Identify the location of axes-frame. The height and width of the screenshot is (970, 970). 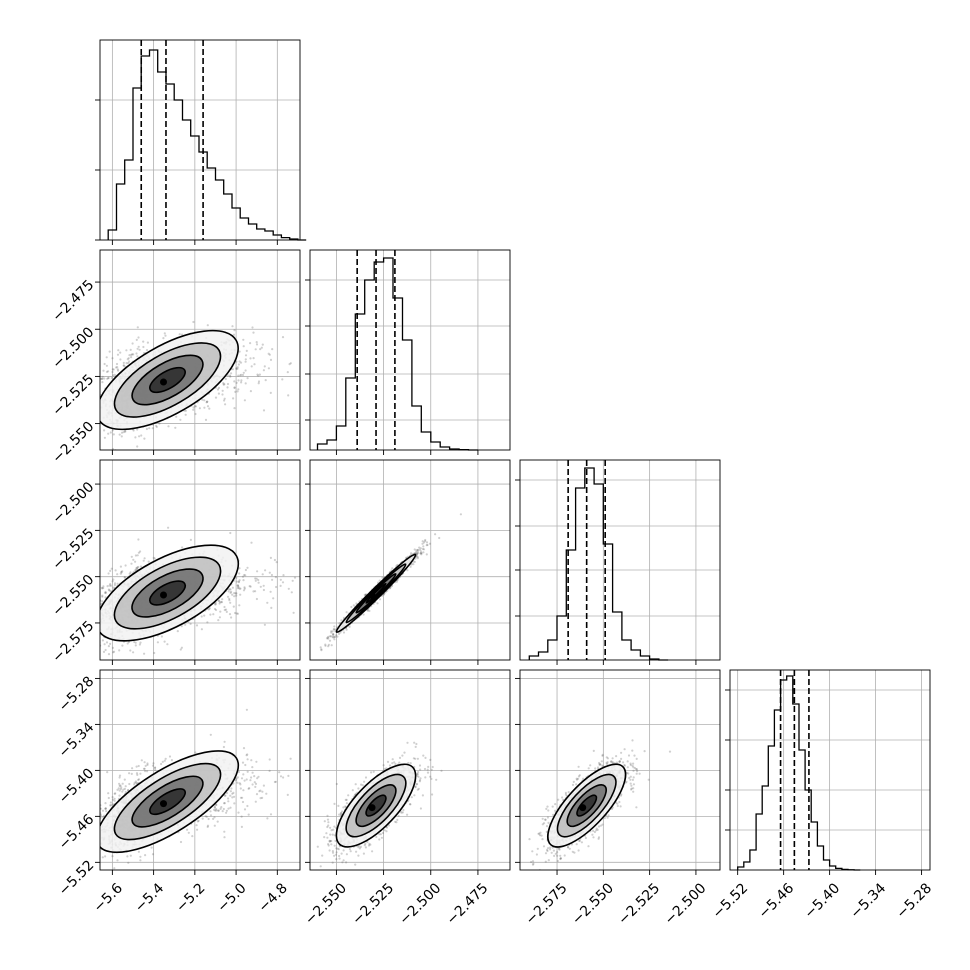
(200, 560).